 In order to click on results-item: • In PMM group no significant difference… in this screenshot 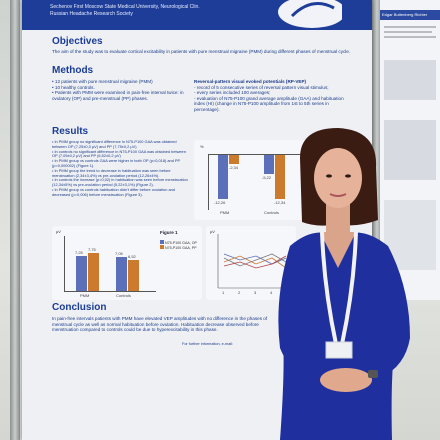, I will do `click(114, 144)`.